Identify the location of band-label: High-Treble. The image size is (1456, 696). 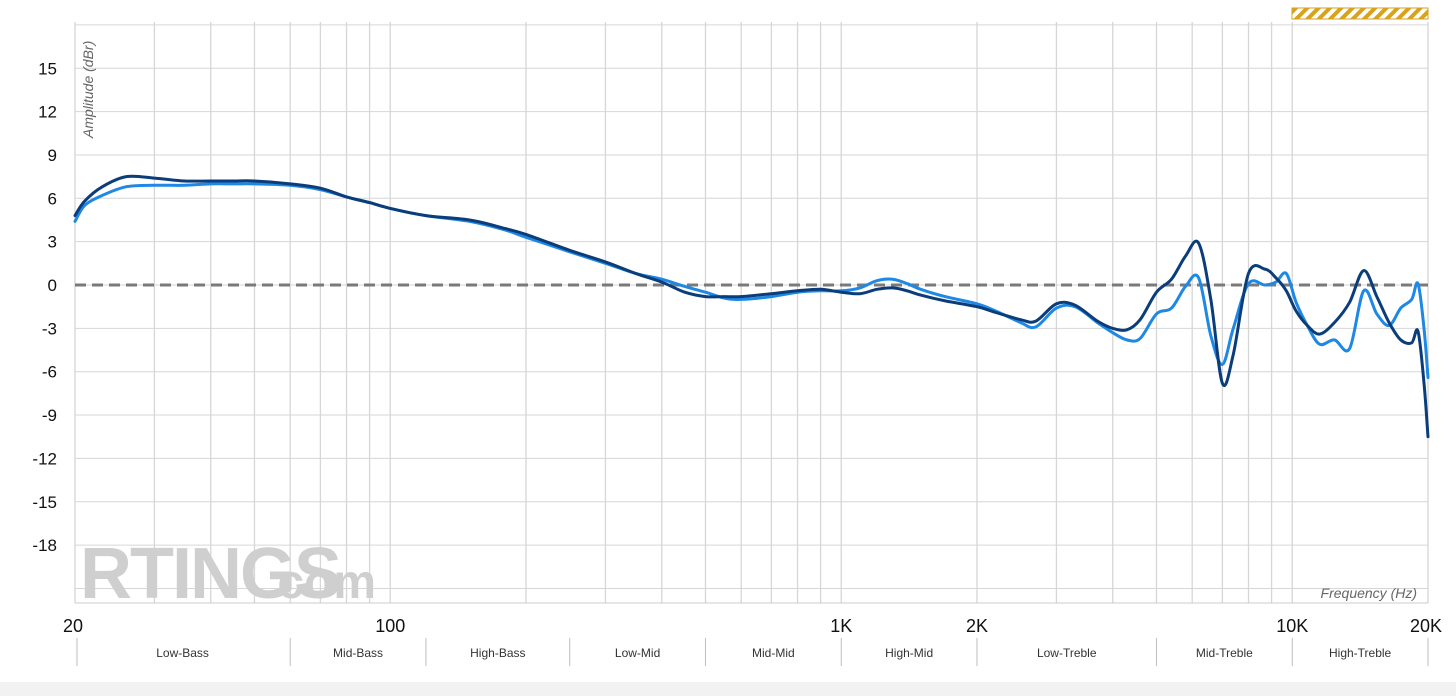
(1360, 653).